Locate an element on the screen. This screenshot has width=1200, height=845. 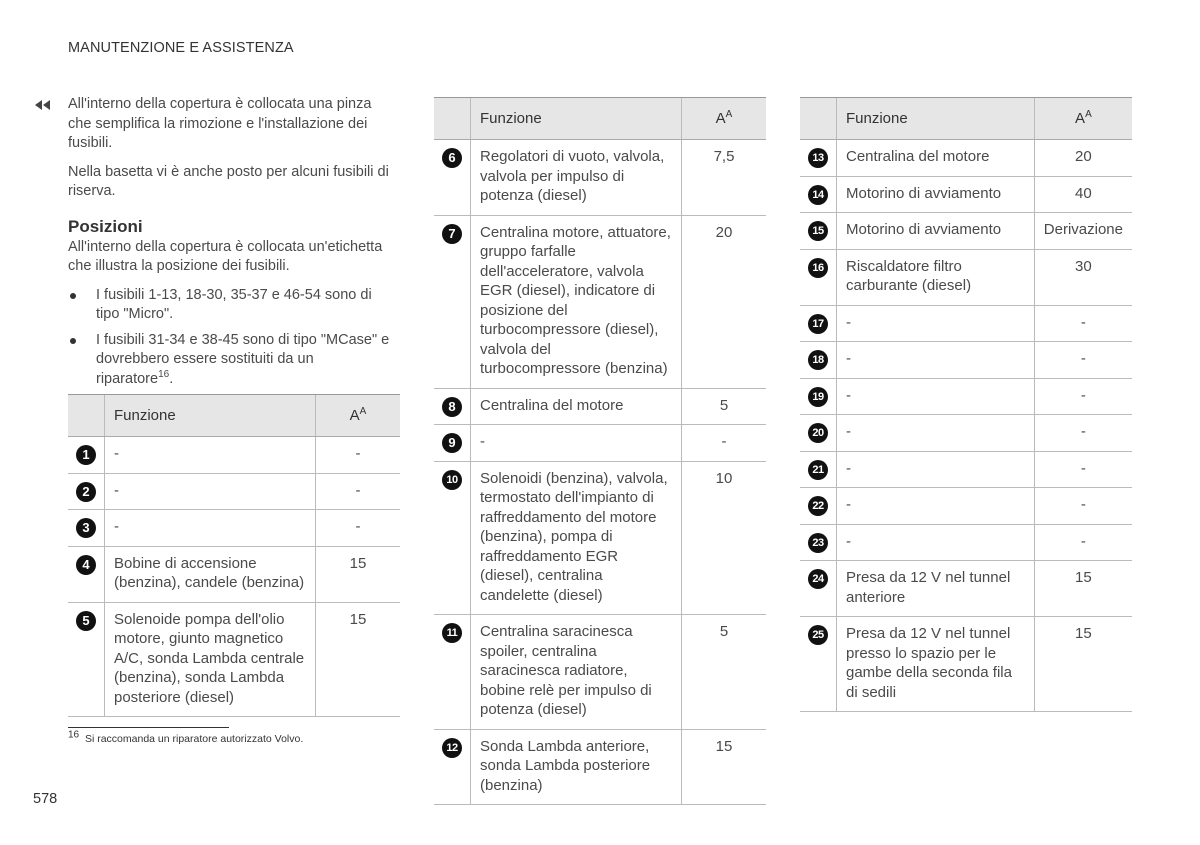
fuse-number-badge: 17 is located at coordinates (818, 323).